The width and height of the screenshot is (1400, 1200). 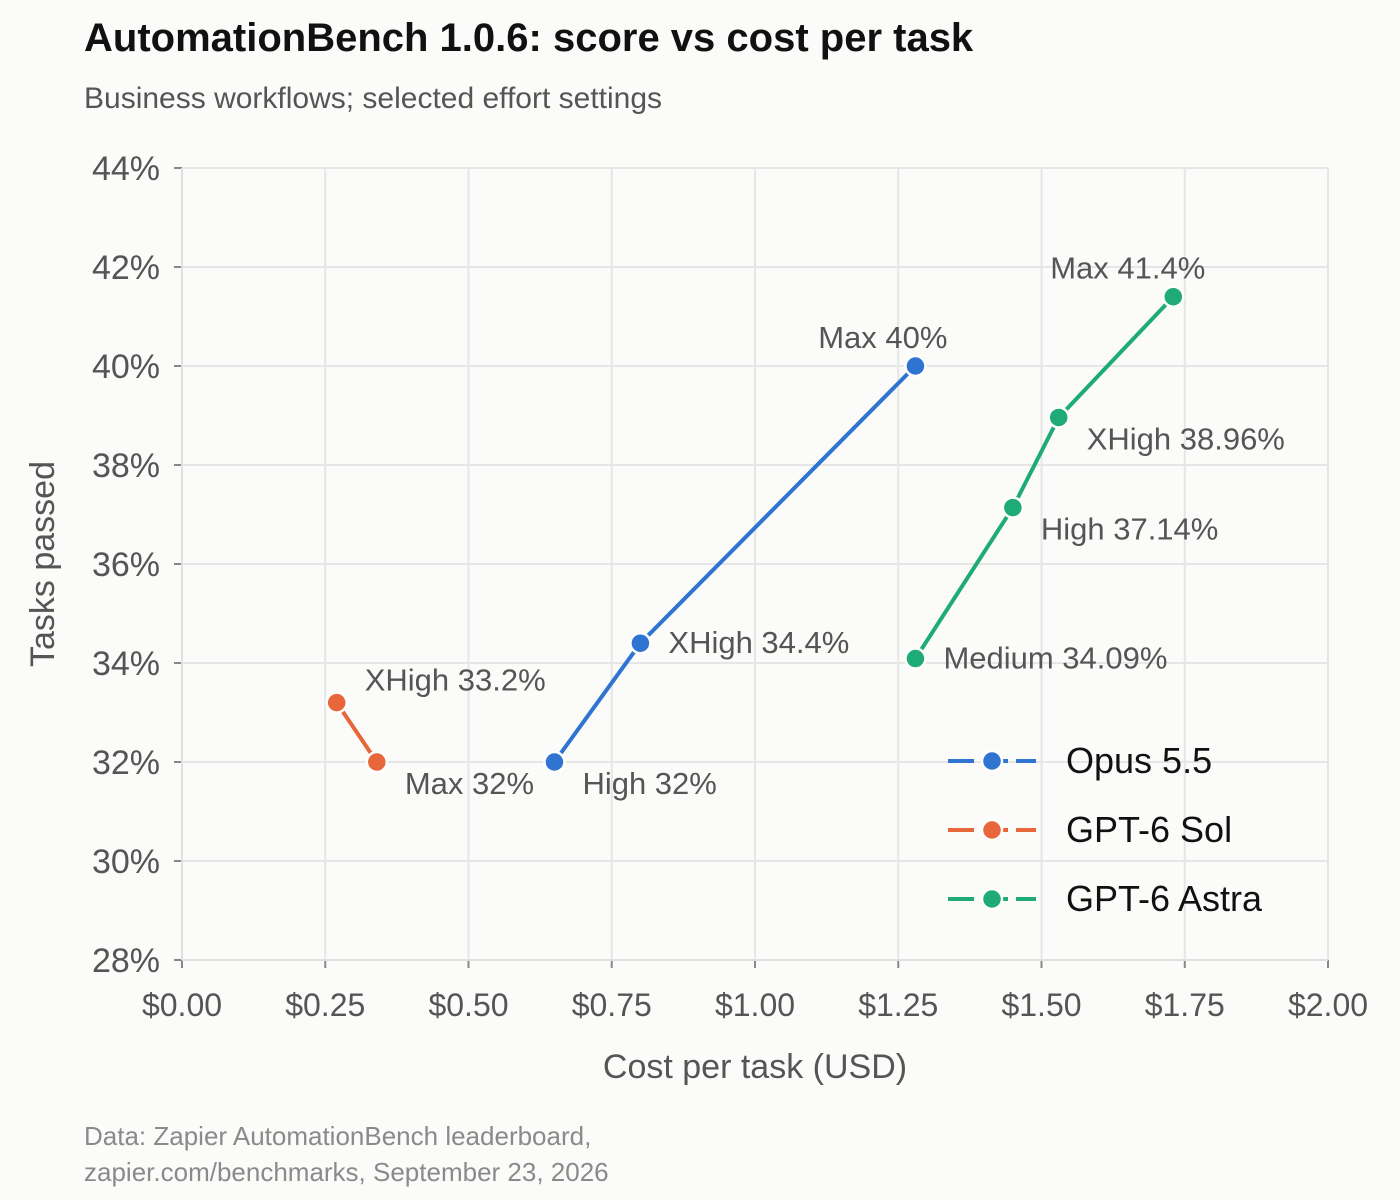 What do you see at coordinates (469, 783) in the screenshot?
I see `data-label: Max 32%` at bounding box center [469, 783].